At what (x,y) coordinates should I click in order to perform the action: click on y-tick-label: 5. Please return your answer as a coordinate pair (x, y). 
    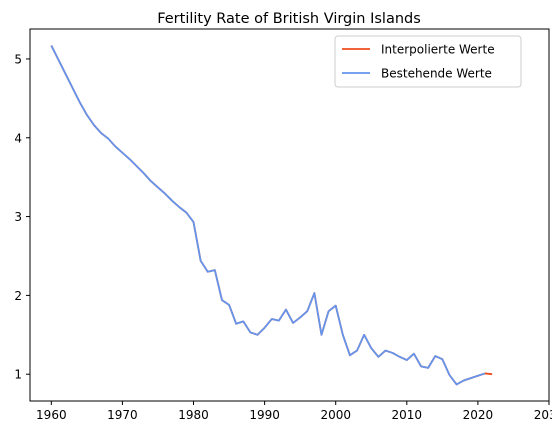
    Looking at the image, I should click on (18, 59).